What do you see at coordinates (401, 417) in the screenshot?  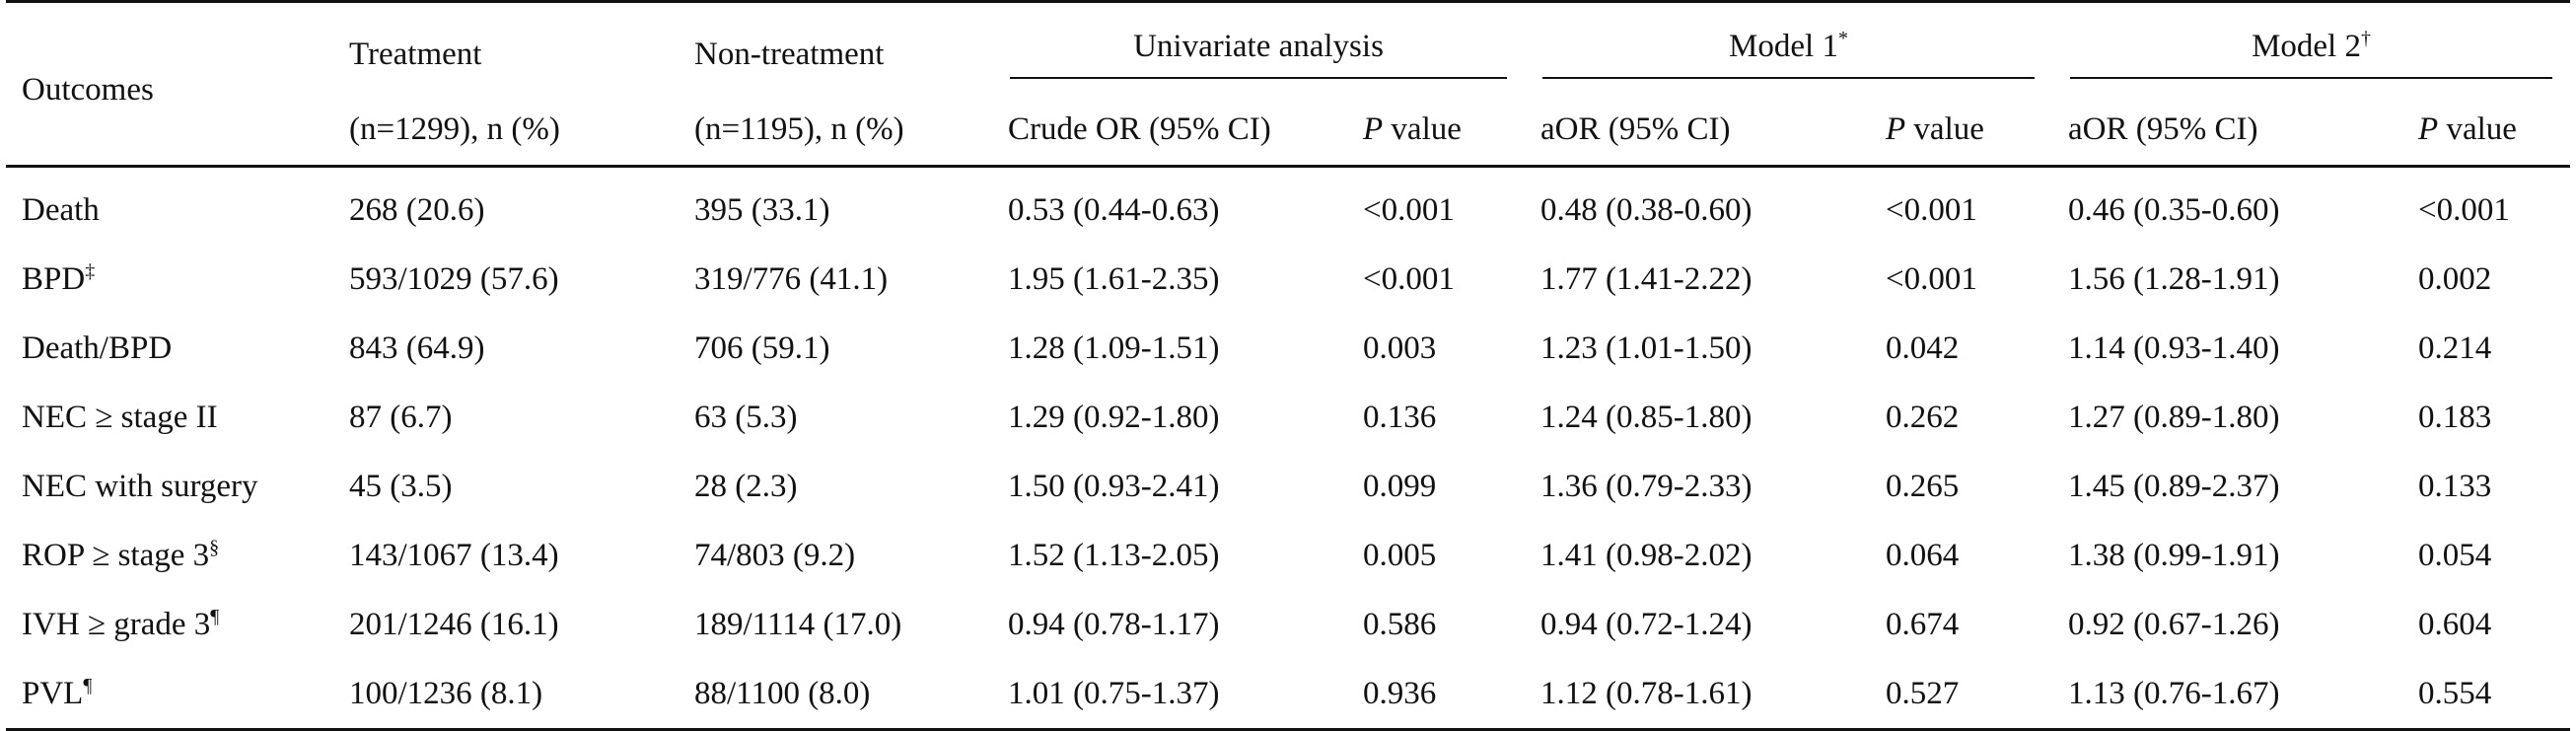 I see `cell-treatment: 87 (6.7)` at bounding box center [401, 417].